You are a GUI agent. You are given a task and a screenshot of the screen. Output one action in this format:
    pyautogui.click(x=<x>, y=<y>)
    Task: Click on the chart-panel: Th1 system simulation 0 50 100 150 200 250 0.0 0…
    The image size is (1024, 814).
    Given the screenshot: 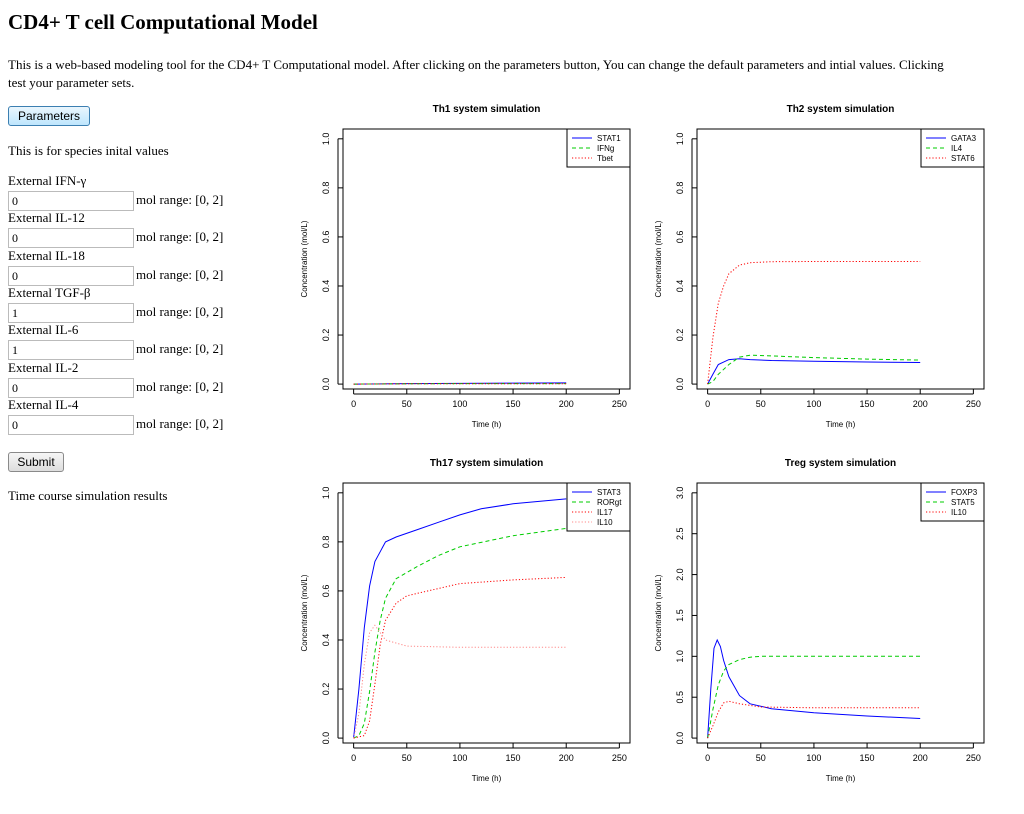 What is the action you would take?
    pyautogui.click(x=465, y=266)
    